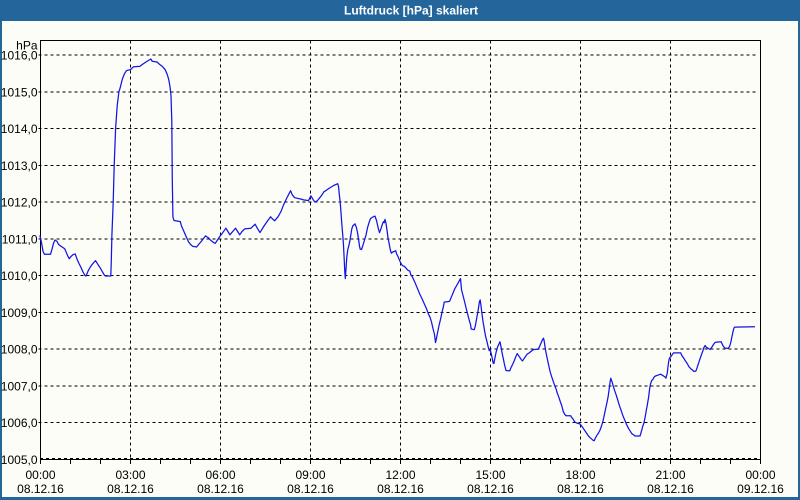  Describe the element at coordinates (19, 92) in the screenshot. I see `svg-text: 1015,0` at that location.